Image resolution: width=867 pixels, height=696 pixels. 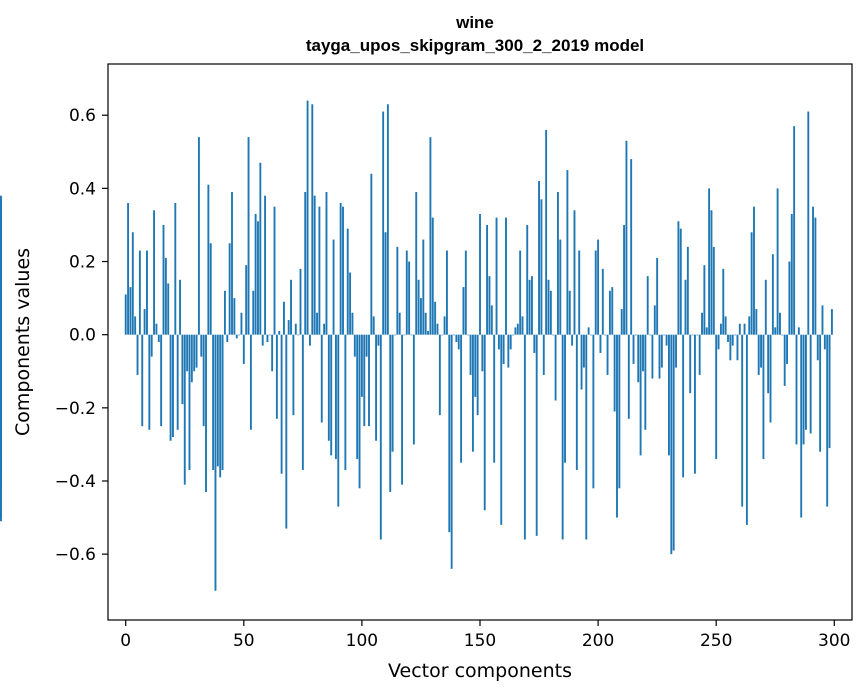 I want to click on x-tick-label: 100, so click(x=362, y=641).